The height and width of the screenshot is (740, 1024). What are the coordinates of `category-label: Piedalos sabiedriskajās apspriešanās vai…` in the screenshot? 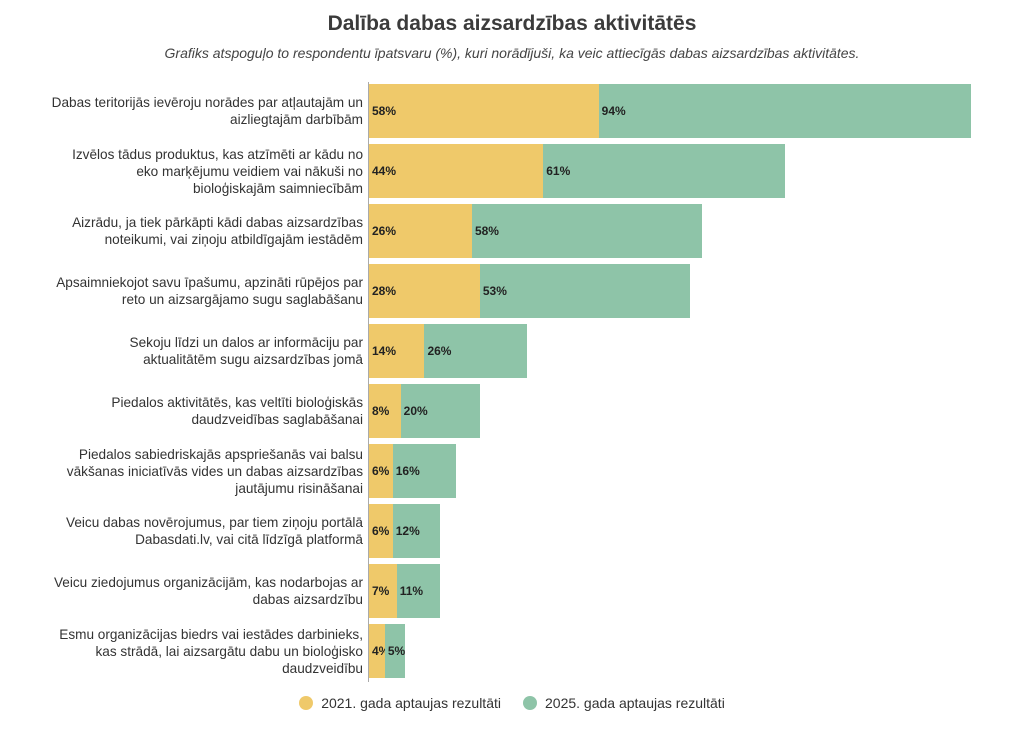 It's located at (183, 471).